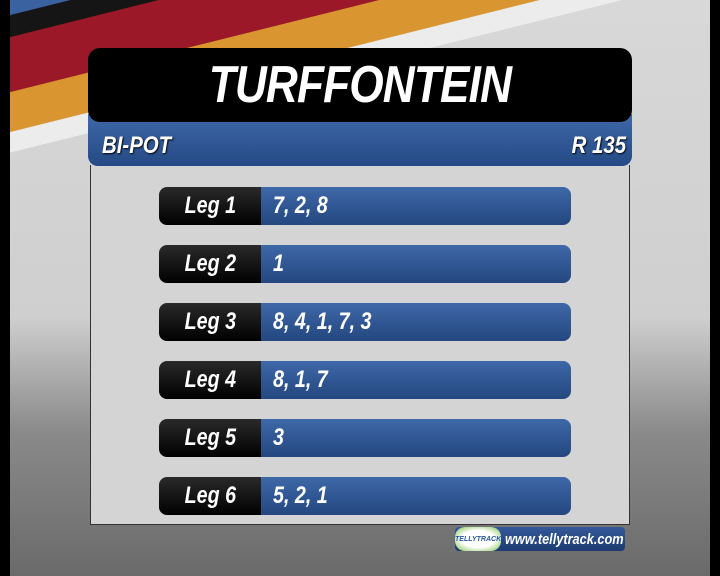  I want to click on leg-label: Leg 4, so click(210, 380).